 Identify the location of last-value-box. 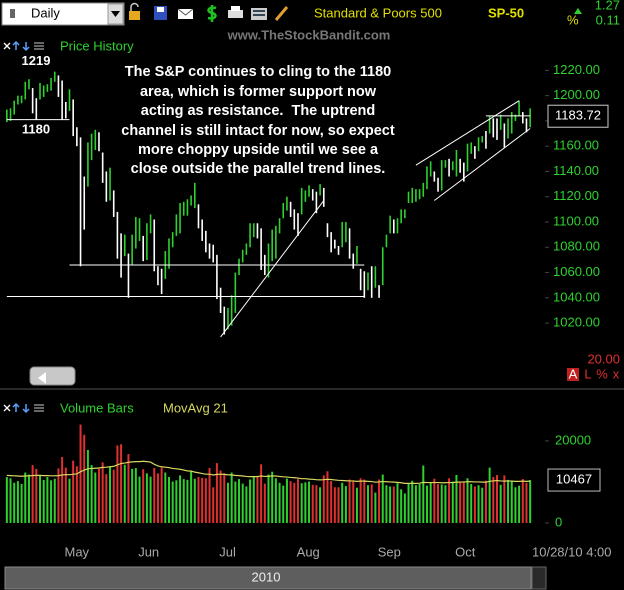
(578, 116).